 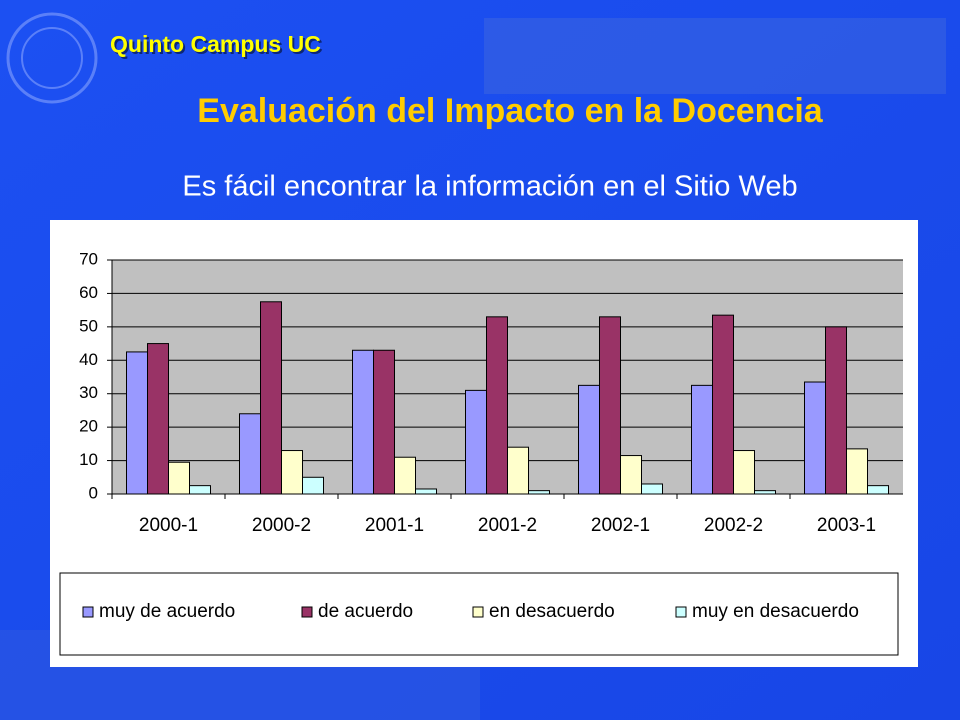 What do you see at coordinates (93, 492) in the screenshot?
I see `y-tick-label: 0` at bounding box center [93, 492].